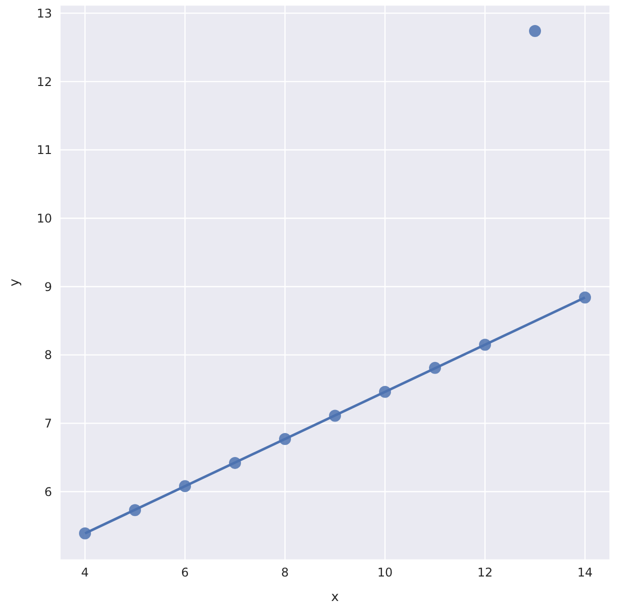 The image size is (643, 609). I want to click on y-tick-label: 13, so click(44, 13).